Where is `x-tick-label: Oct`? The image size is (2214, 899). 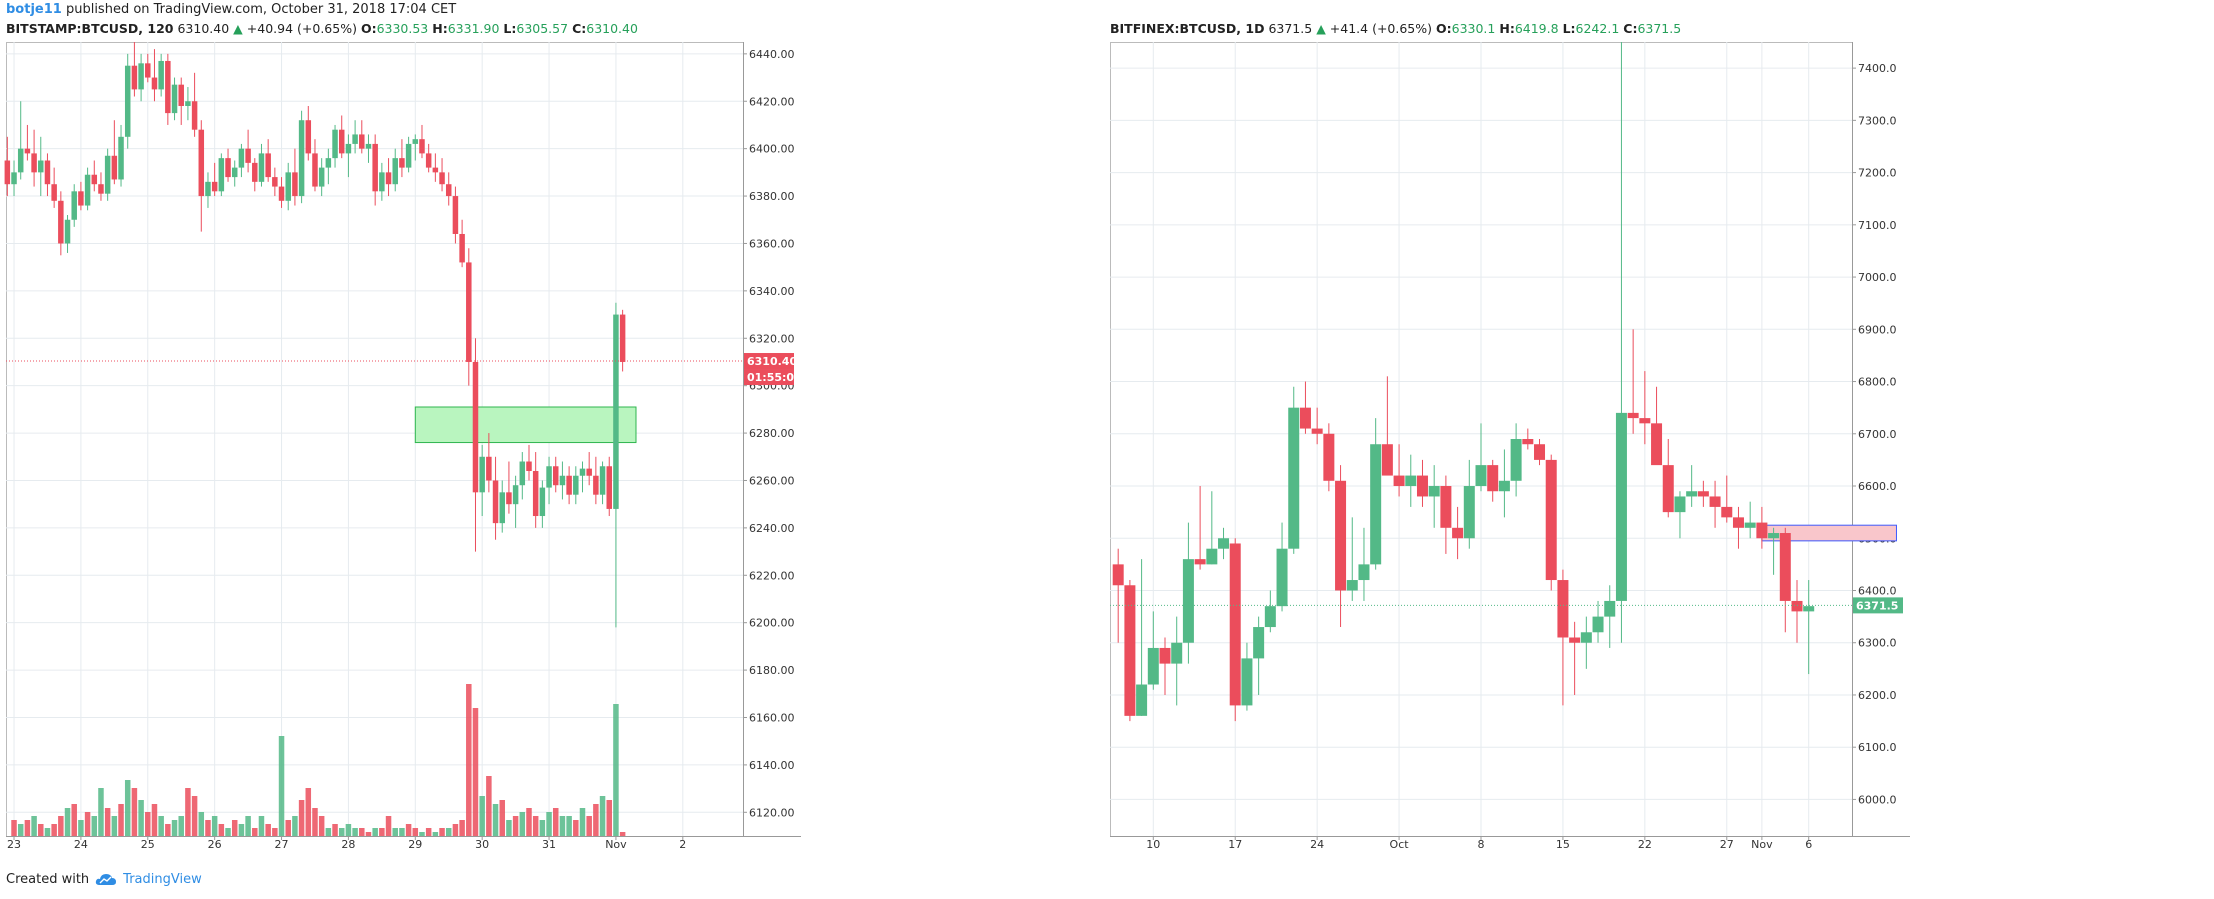
x-tick-label: Oct is located at coordinates (1400, 844).